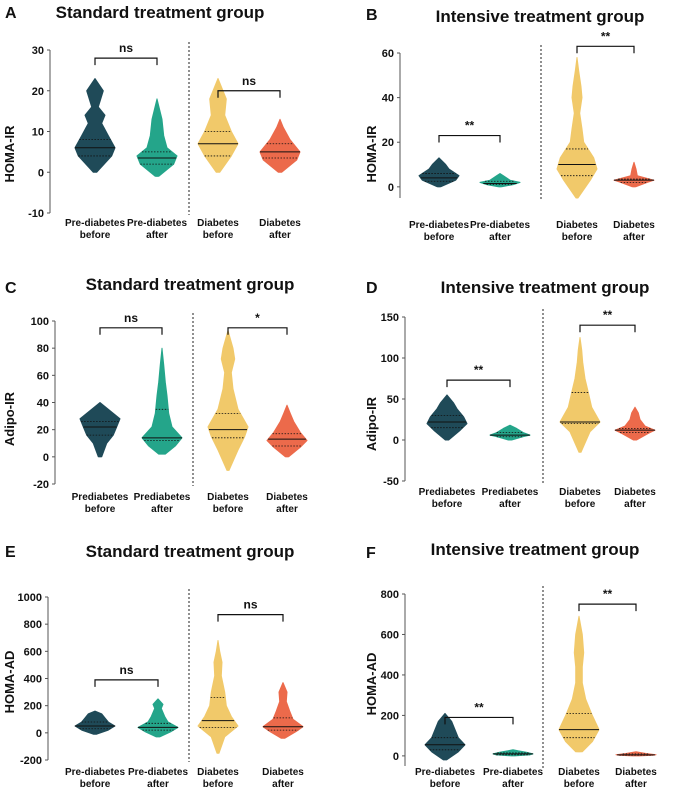  What do you see at coordinates (390, 635) in the screenshot?
I see `y-tick-label: 600` at bounding box center [390, 635].